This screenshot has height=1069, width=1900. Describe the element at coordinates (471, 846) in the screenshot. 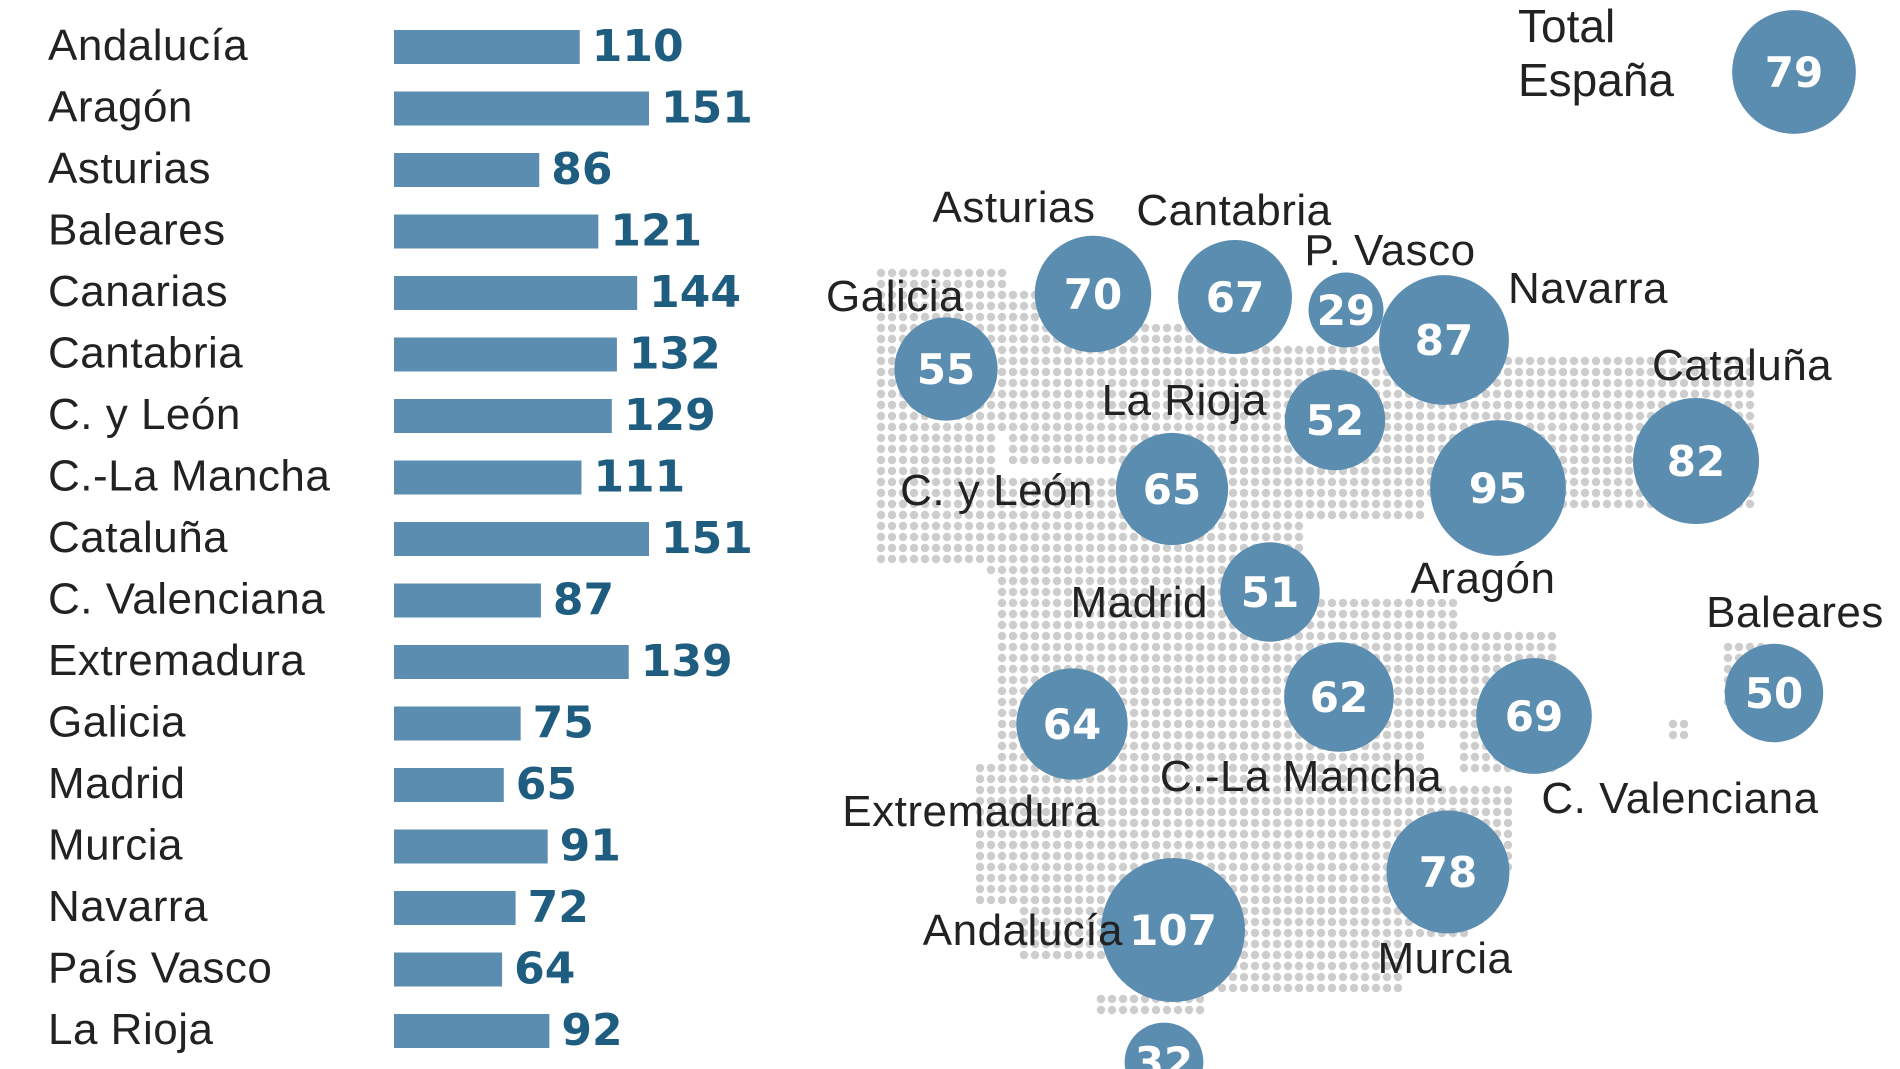

I see `bar-murcia` at that location.